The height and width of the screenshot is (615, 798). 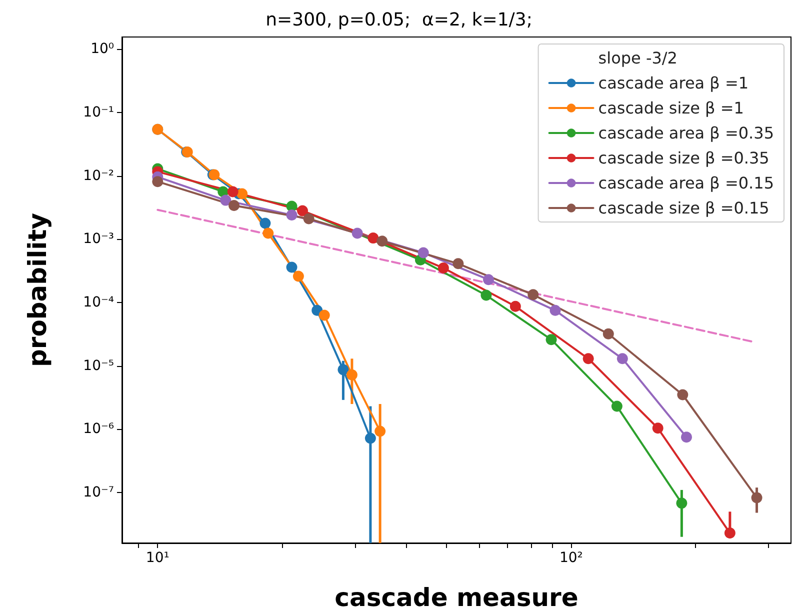 I want to click on chart-title: n=300, p=0.05; α=2, k=1/3;, so click(x=399, y=20).